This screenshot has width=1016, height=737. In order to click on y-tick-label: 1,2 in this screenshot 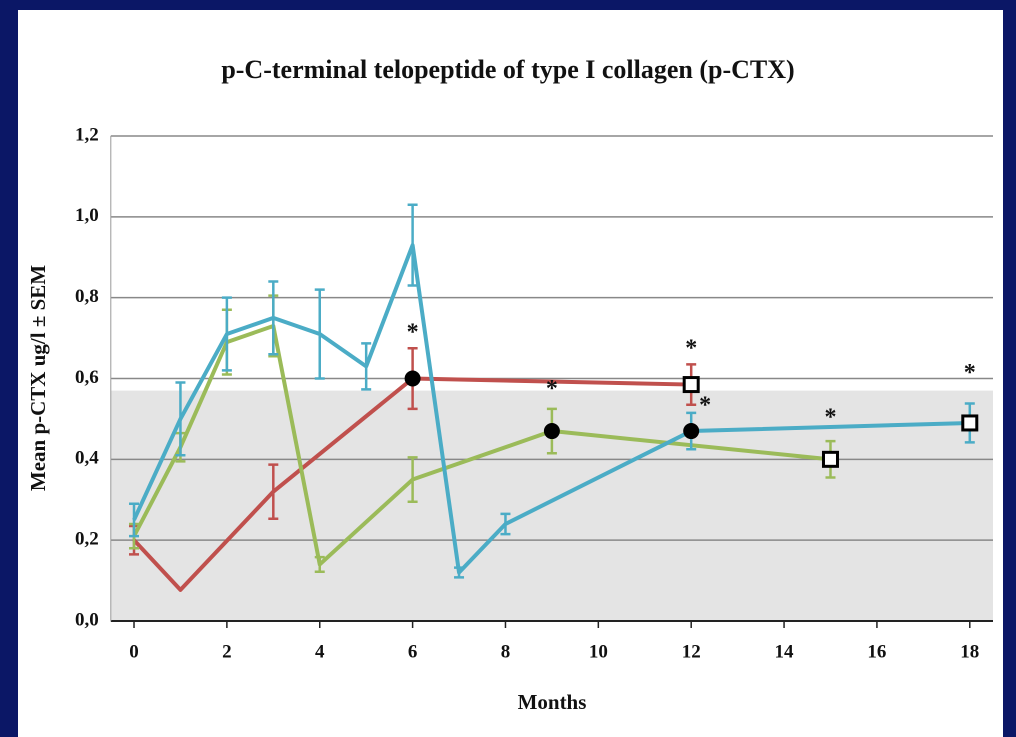, I will do `click(87, 134)`.